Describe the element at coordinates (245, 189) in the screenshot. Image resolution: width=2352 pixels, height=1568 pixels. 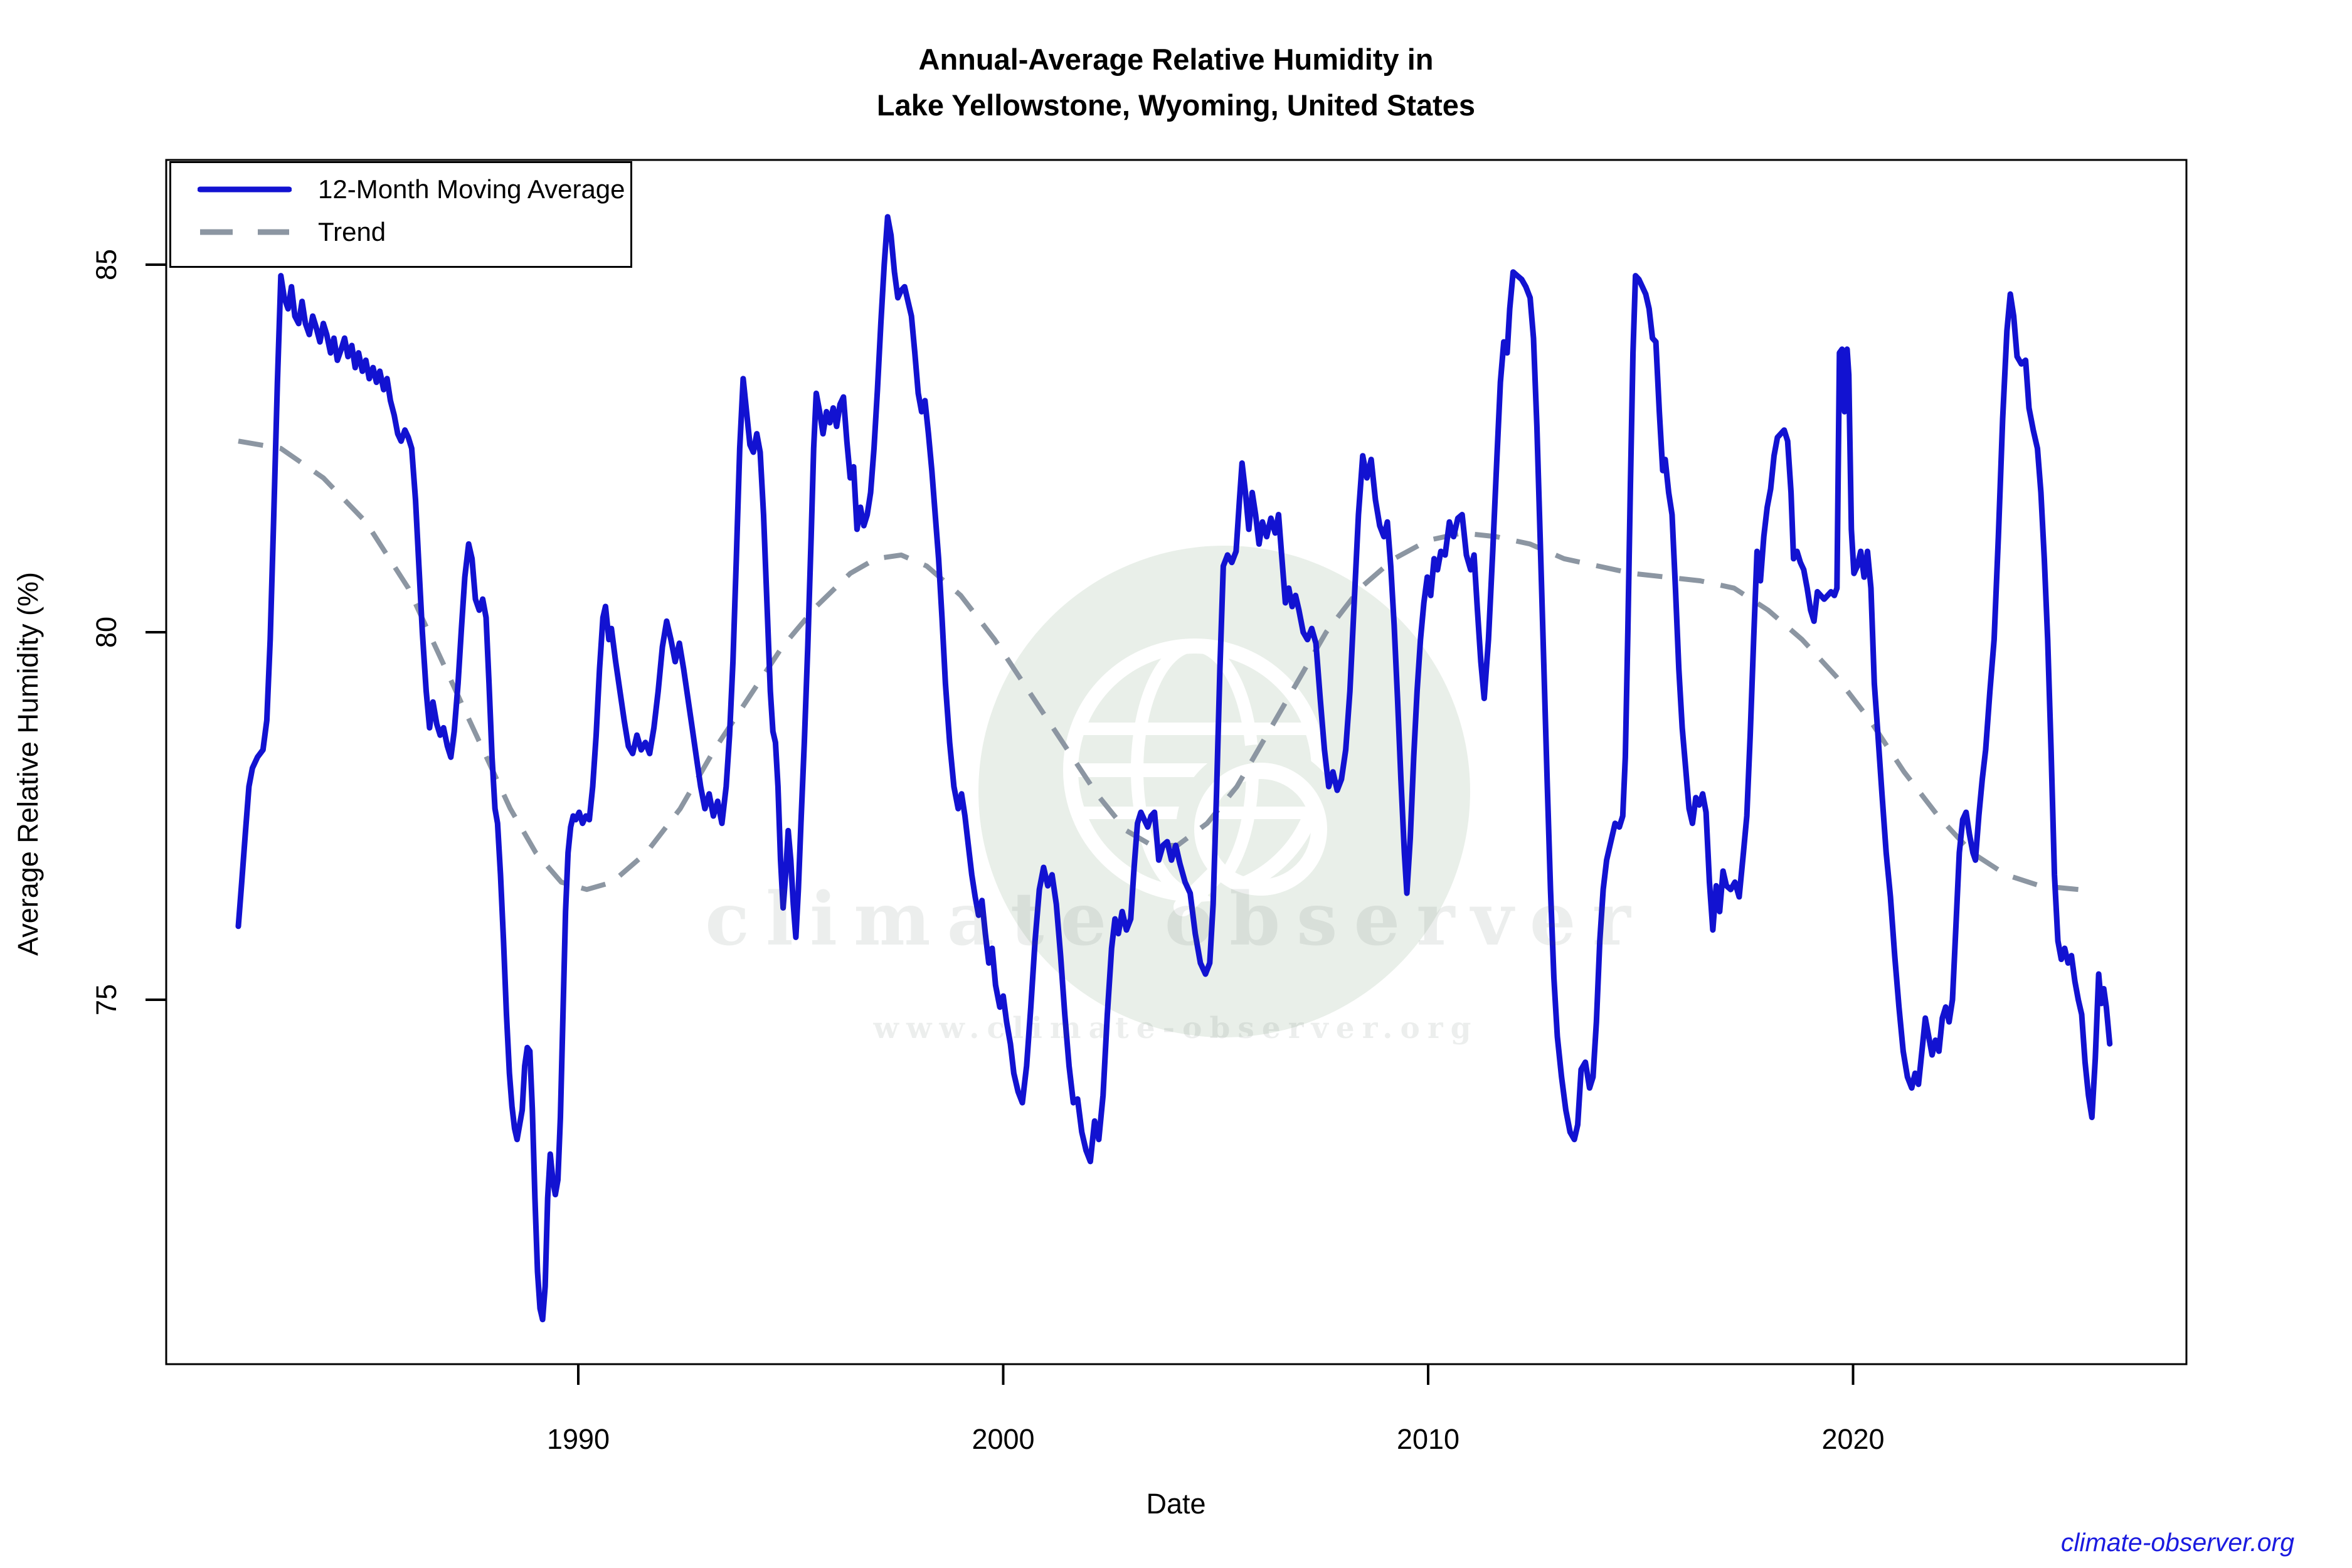
I see `legend-solid-line-icon` at that location.